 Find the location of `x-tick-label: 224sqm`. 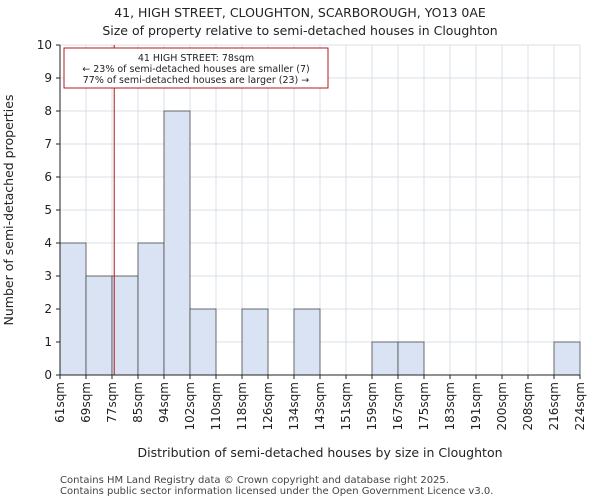

x-tick-label: 224sqm is located at coordinates (580, 406).